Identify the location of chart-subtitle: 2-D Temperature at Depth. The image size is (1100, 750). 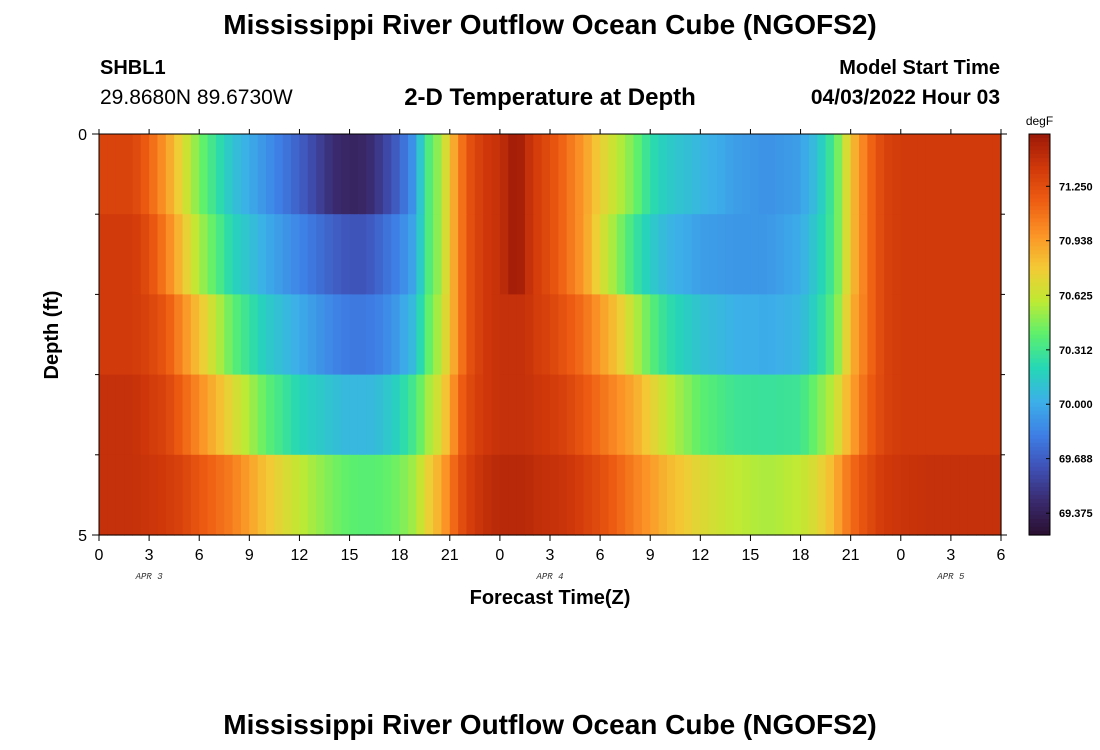
(550, 97).